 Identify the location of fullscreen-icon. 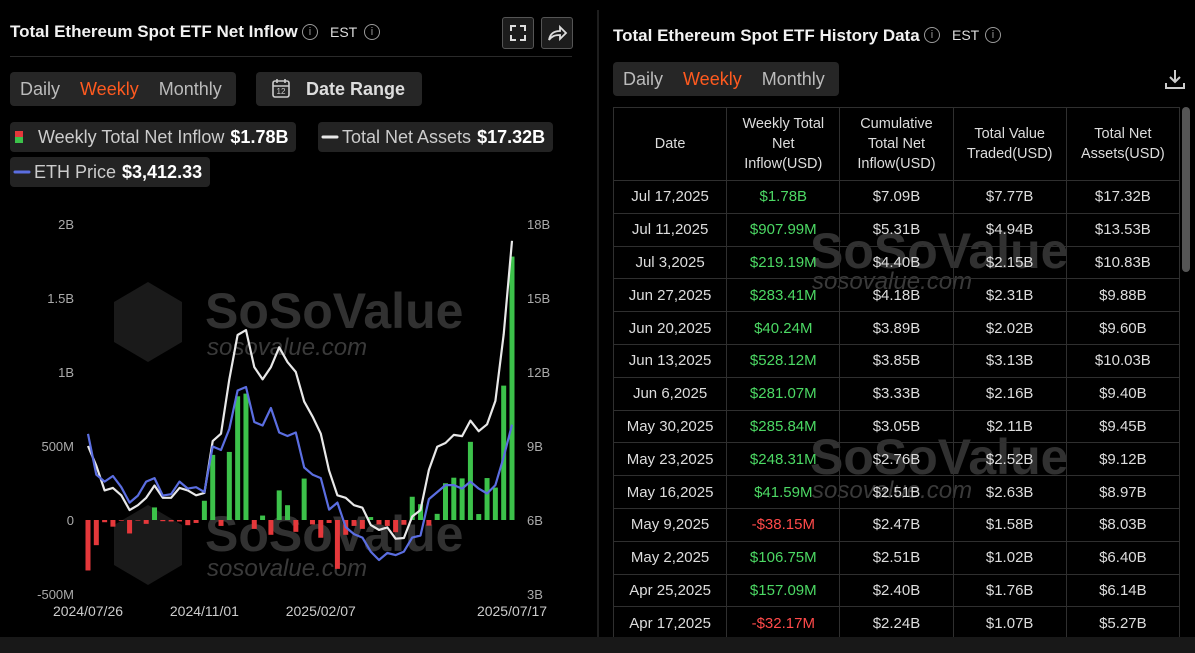
(518, 33).